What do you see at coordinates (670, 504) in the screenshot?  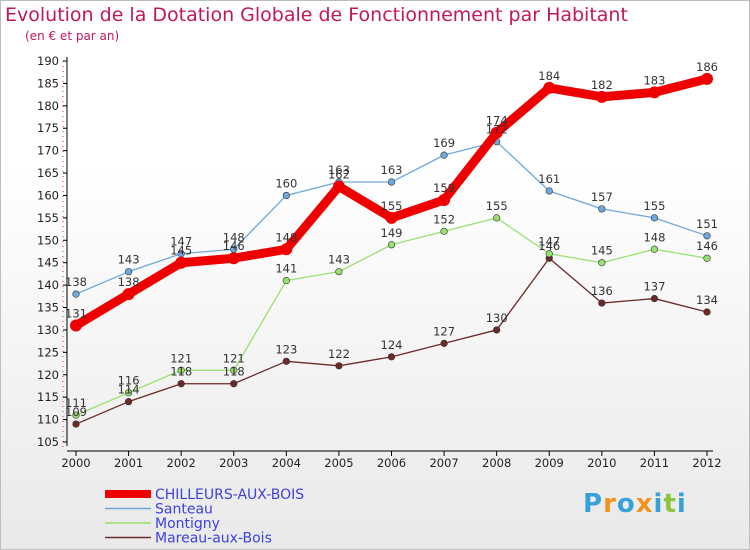 I see `logo-letter: t` at bounding box center [670, 504].